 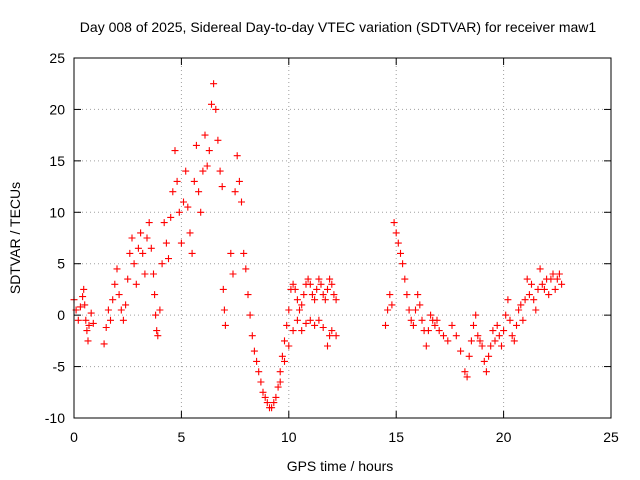 What do you see at coordinates (55, 418) in the screenshot?
I see `y-tick-label: -10` at bounding box center [55, 418].